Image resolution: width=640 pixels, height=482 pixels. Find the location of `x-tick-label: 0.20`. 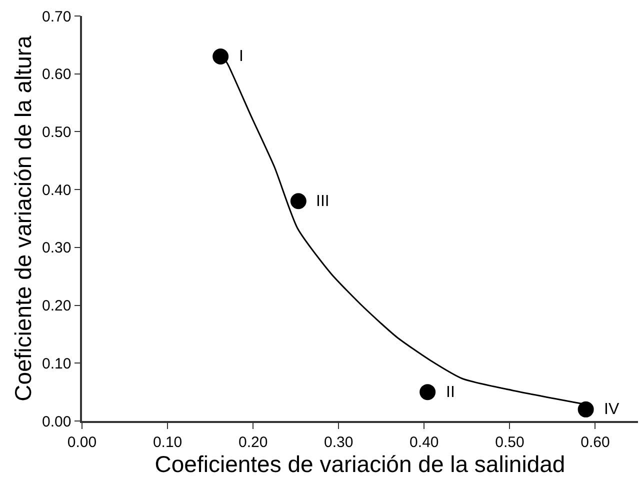

x-tick-label: 0.20 is located at coordinates (253, 442).